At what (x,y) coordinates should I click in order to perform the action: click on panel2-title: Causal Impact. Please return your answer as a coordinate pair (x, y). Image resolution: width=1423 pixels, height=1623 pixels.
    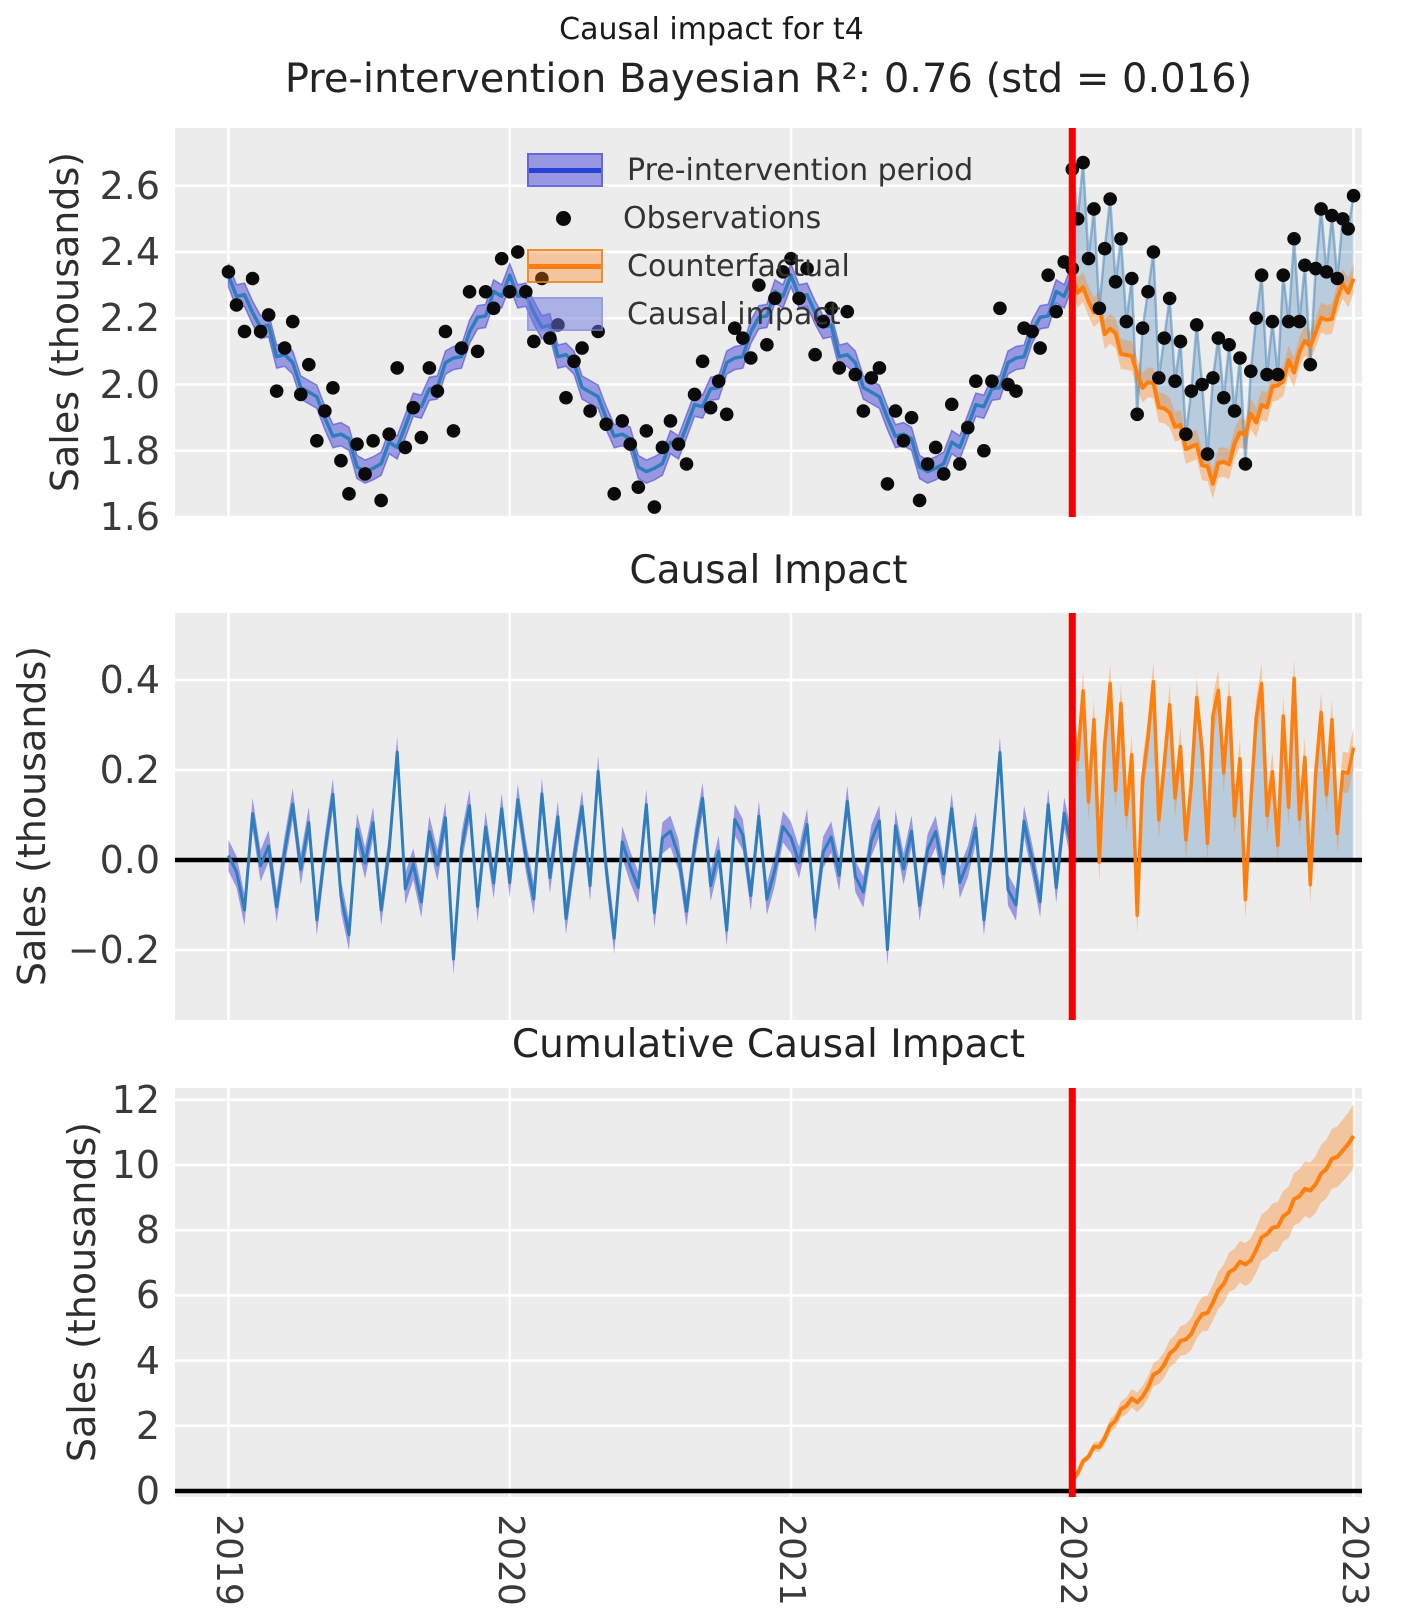
    Looking at the image, I should click on (768, 570).